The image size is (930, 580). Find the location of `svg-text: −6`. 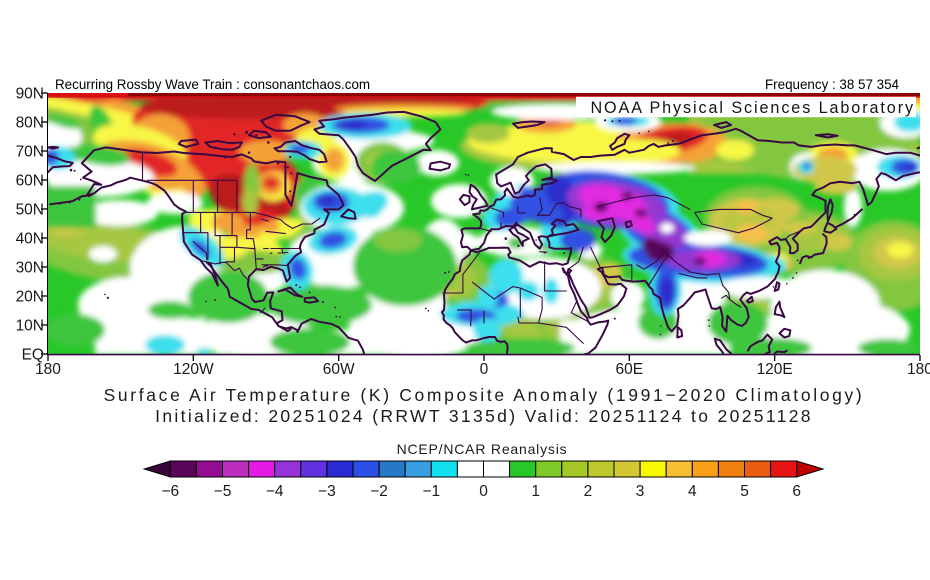

svg-text: −6 is located at coordinates (170, 491).